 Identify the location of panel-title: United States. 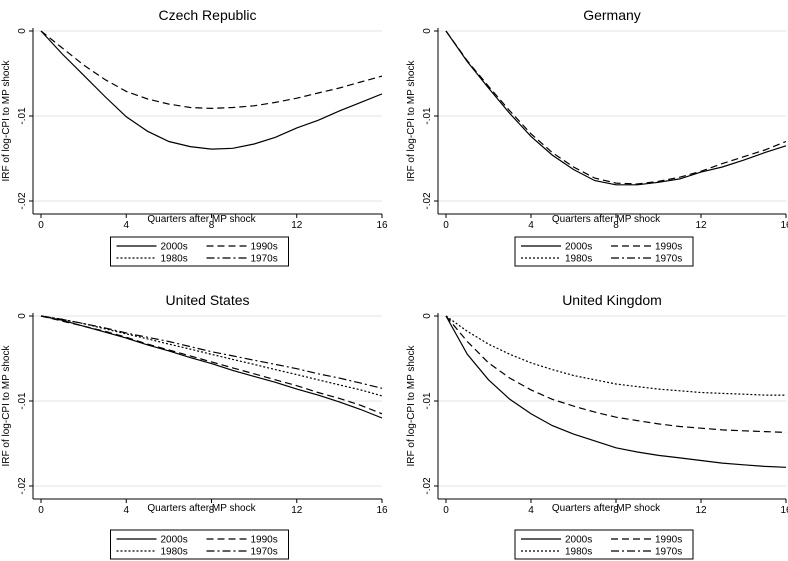
(207, 300).